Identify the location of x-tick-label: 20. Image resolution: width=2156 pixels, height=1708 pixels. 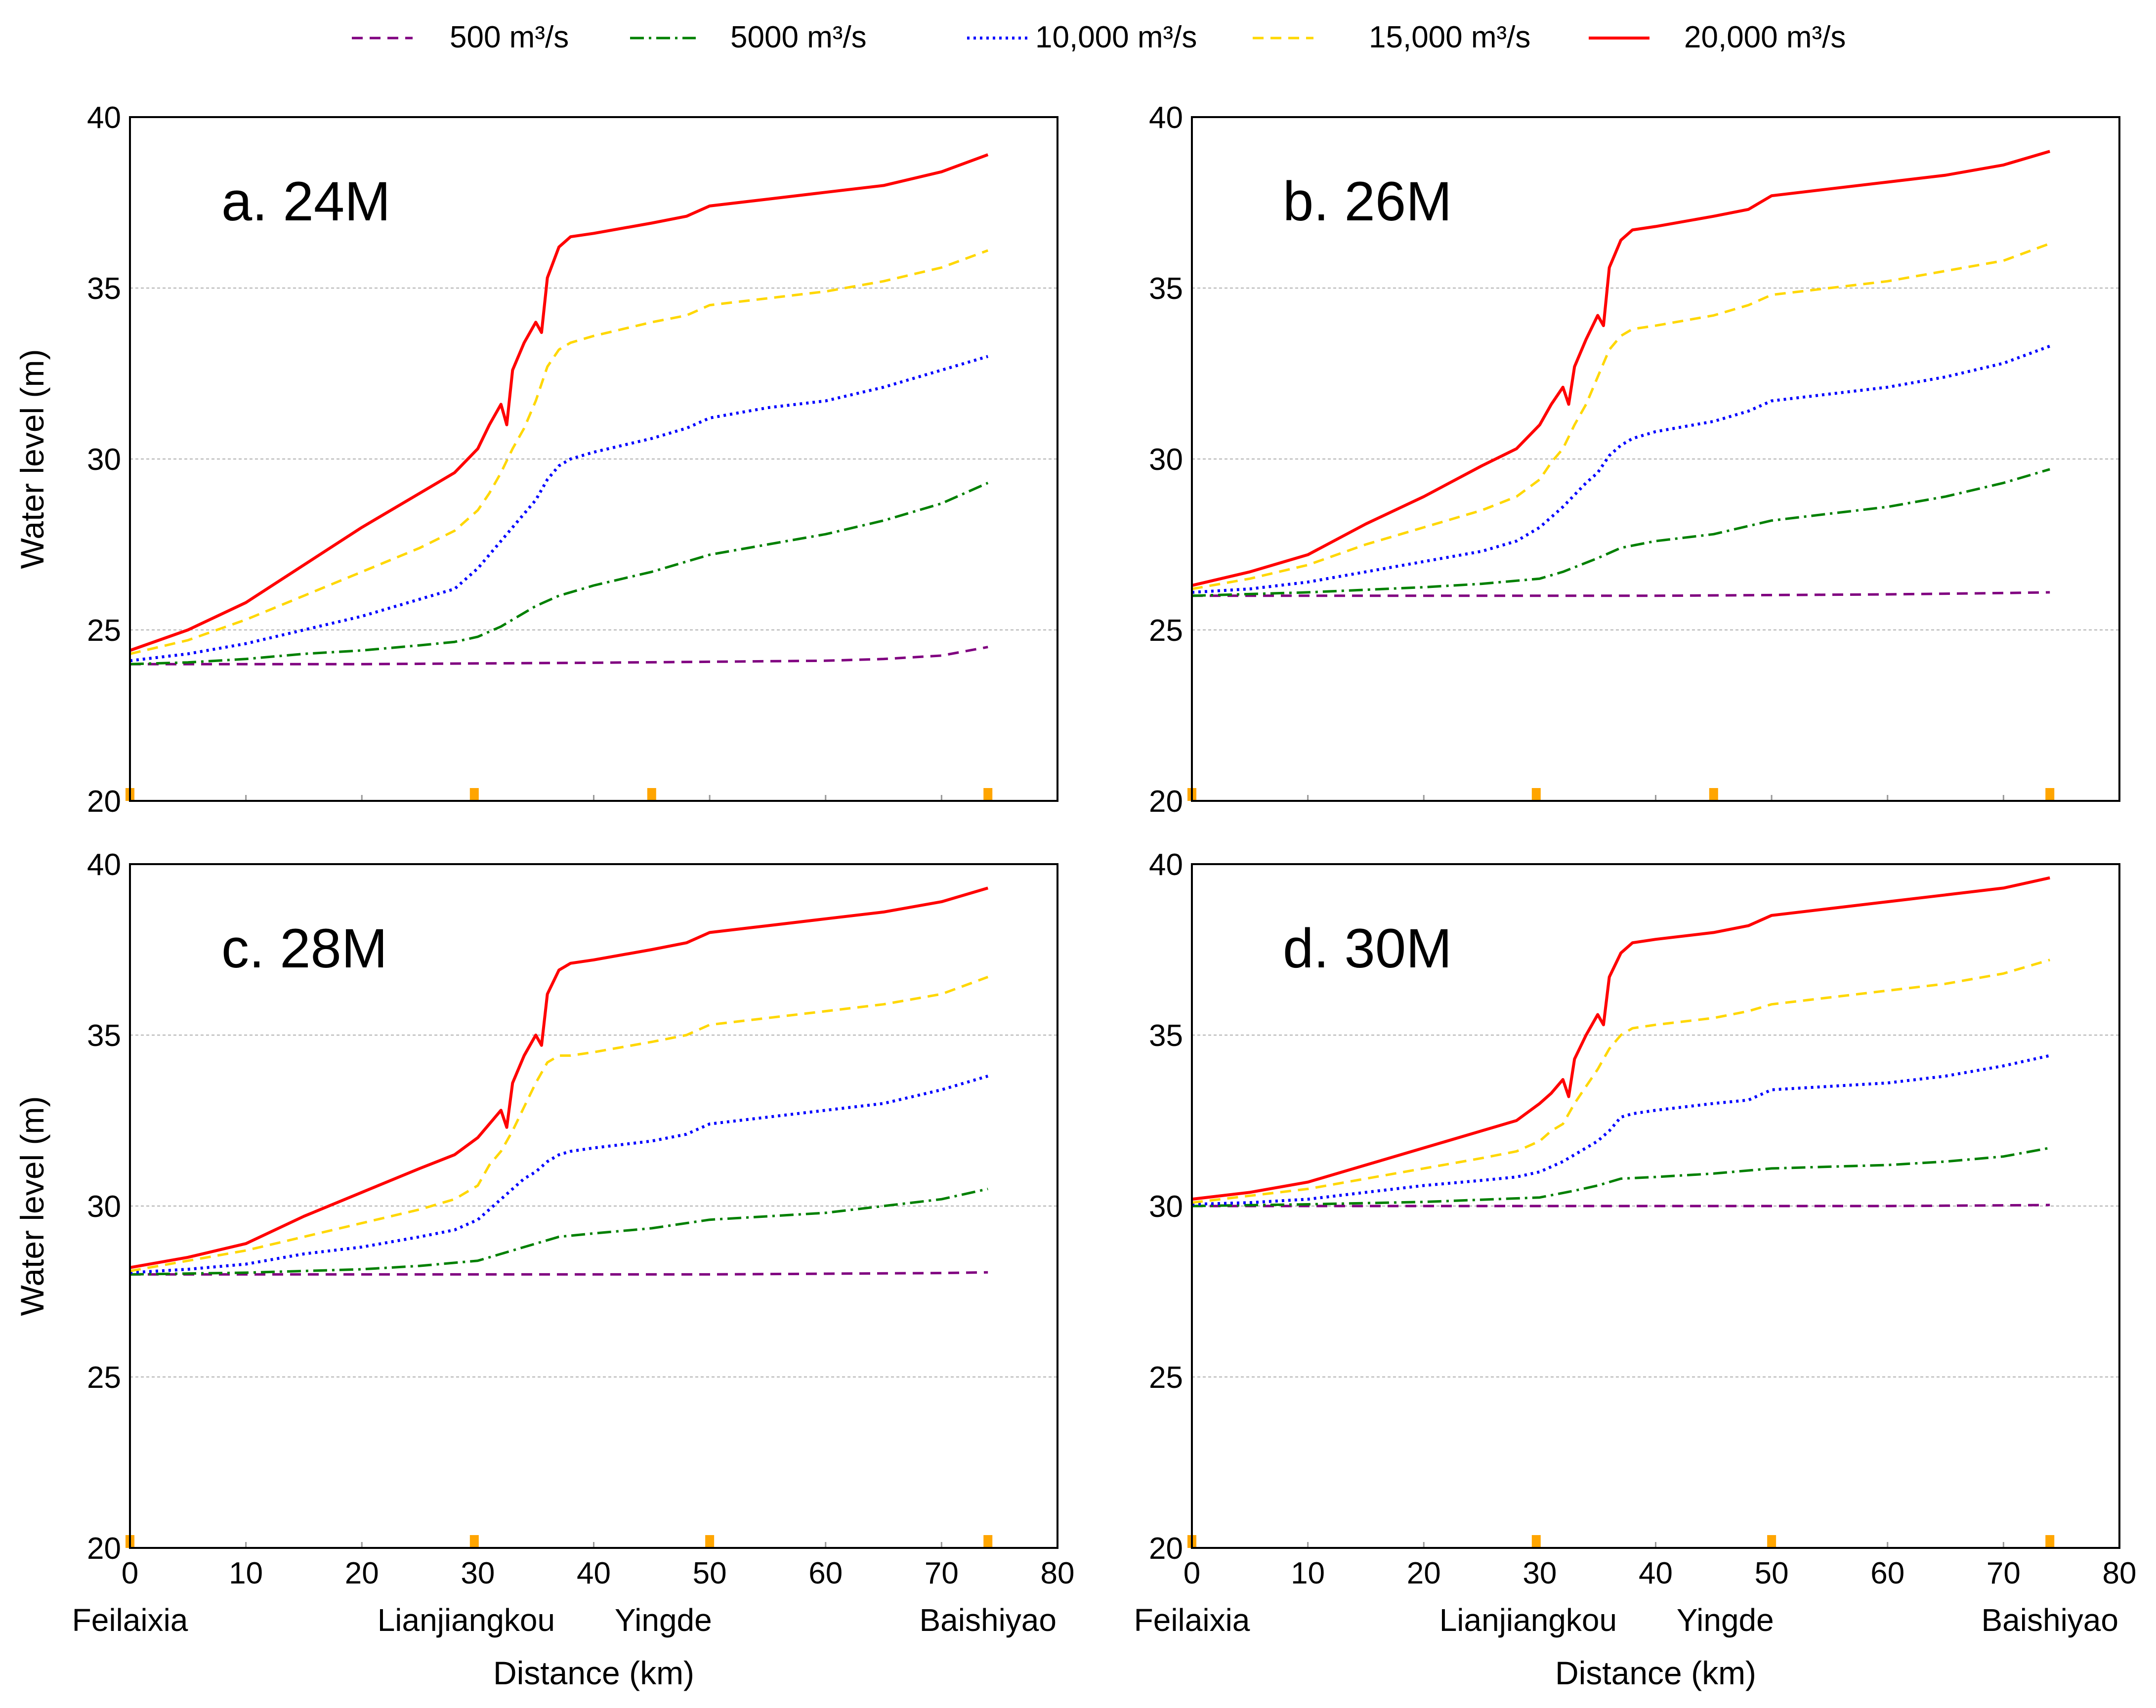
(362, 1573).